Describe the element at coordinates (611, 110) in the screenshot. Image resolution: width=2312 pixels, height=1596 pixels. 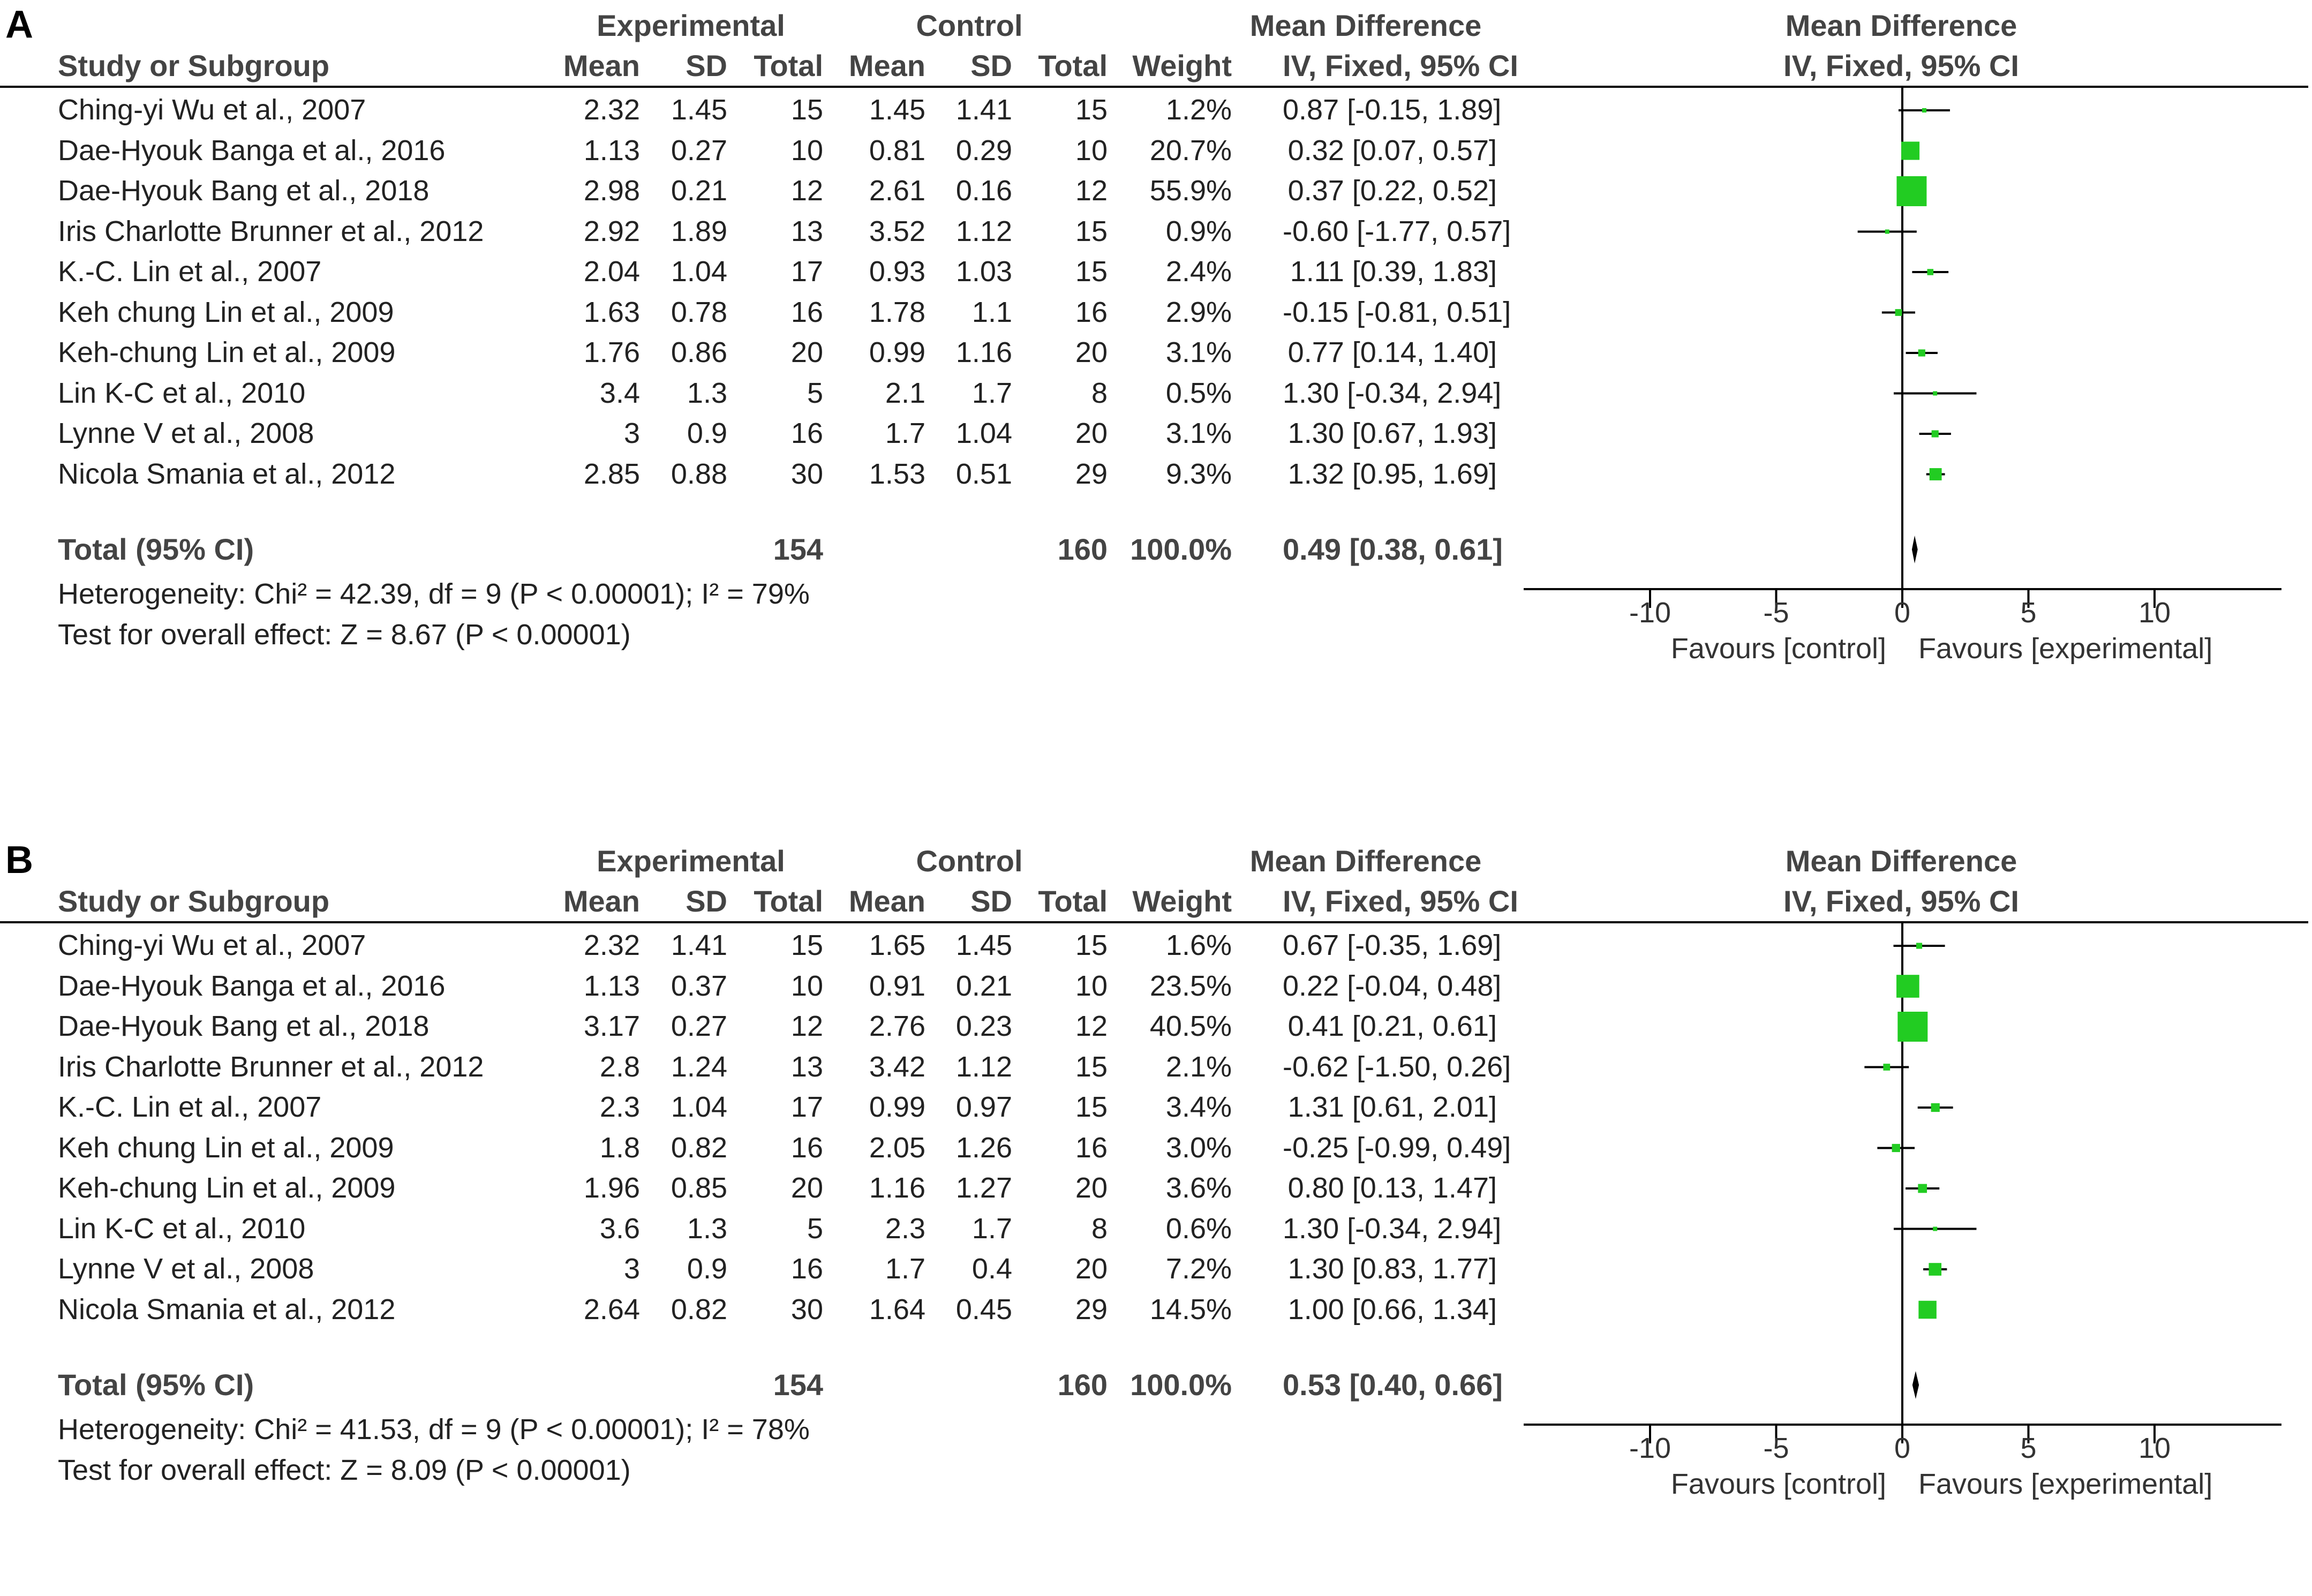
I see `exp-mean: 2.32` at that location.